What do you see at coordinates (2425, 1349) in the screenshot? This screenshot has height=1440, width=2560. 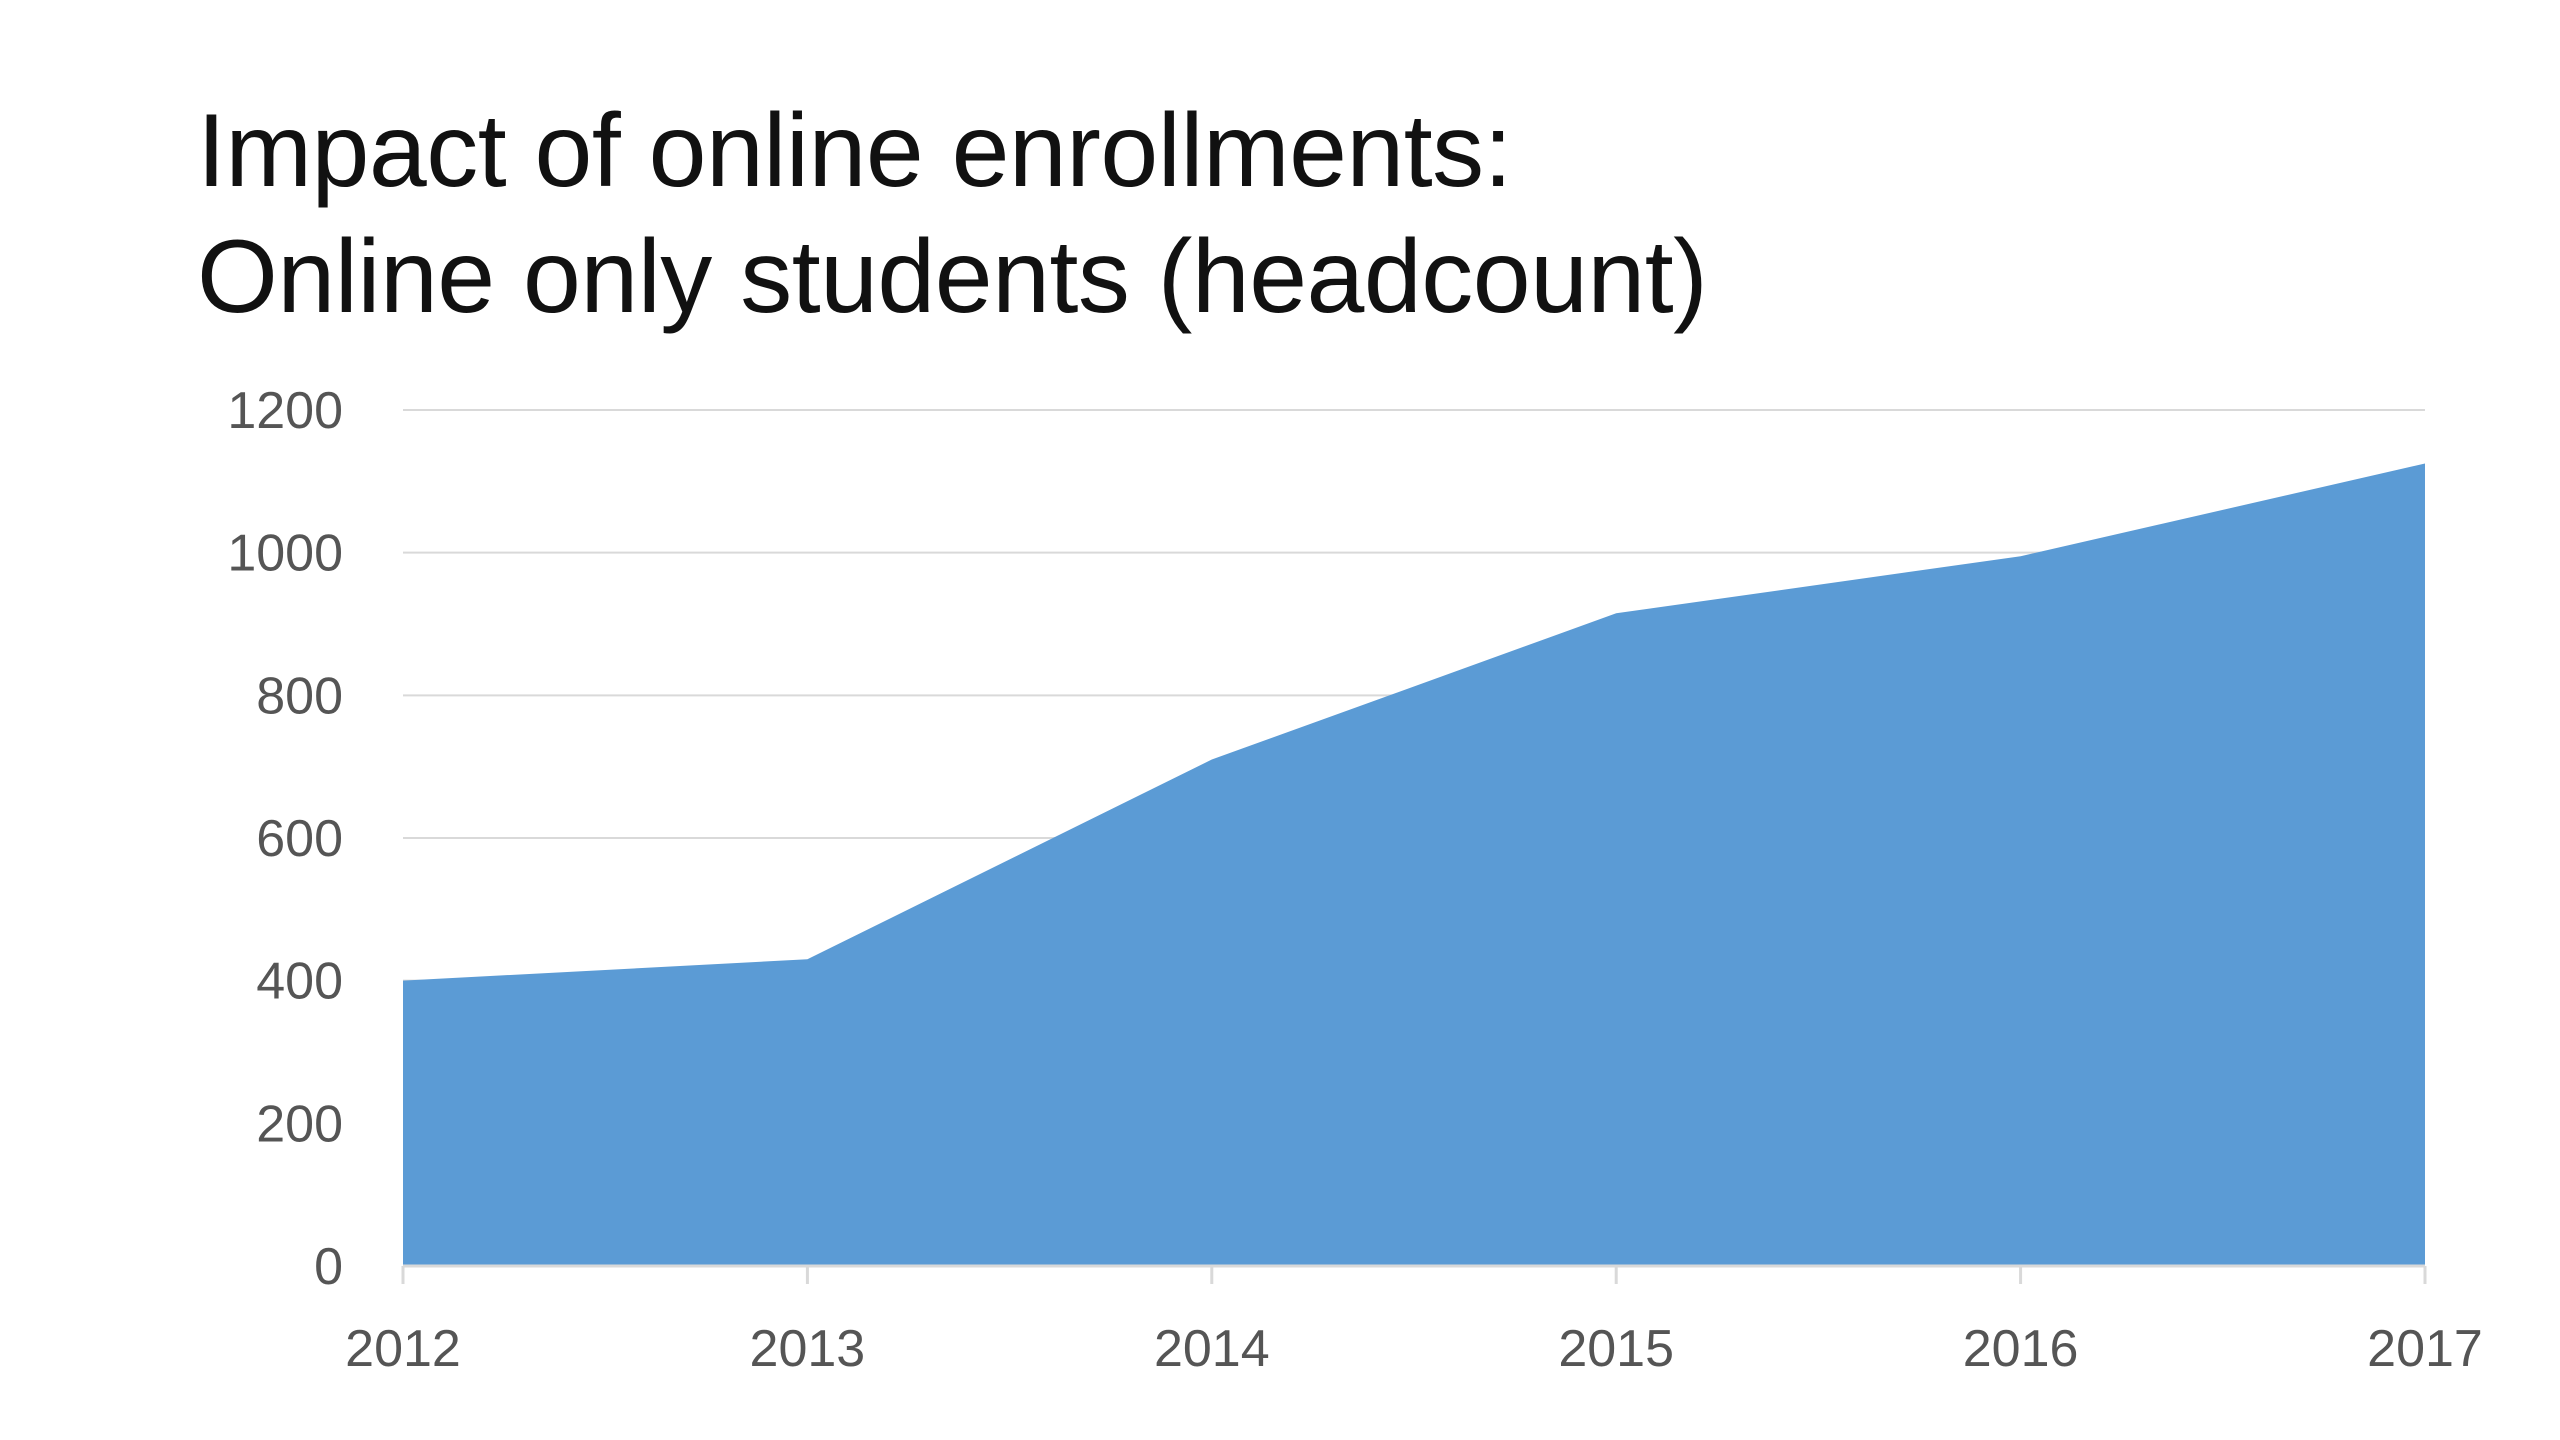 I see `x-tick-label-2017: 2017` at bounding box center [2425, 1349].